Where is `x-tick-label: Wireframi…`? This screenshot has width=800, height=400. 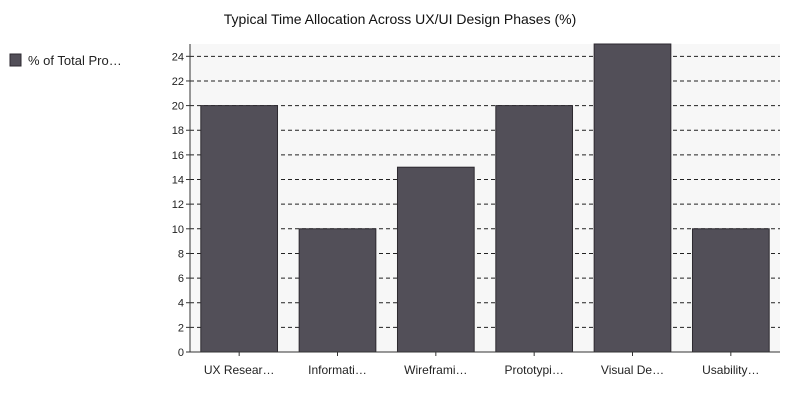
x-tick-label: Wireframi… is located at coordinates (435, 370).